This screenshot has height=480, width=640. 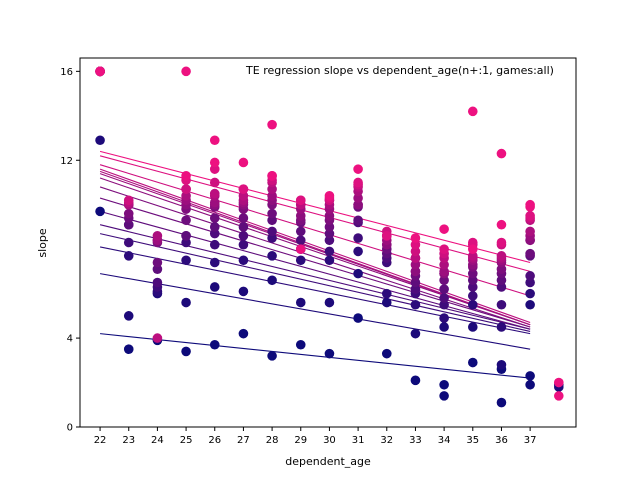 I want to click on x-tick-label: 23, so click(x=128, y=440).